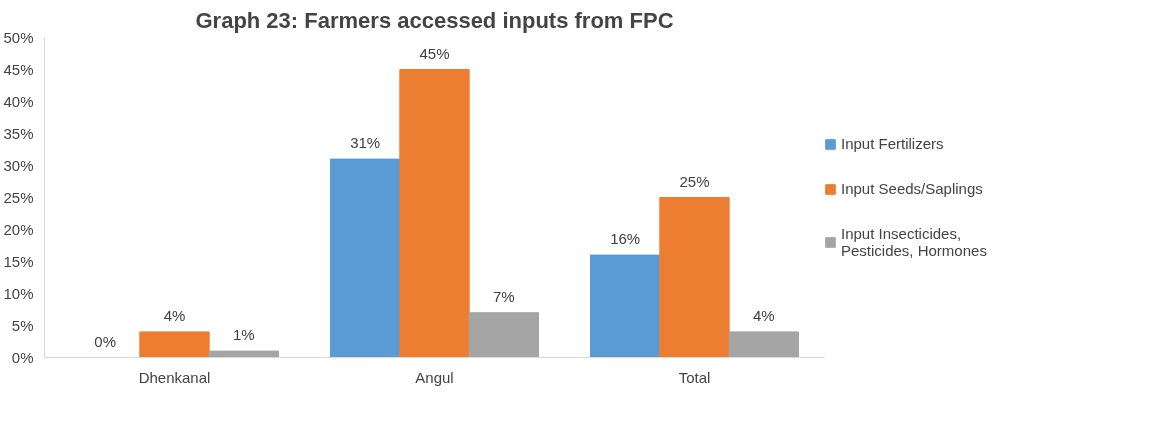  What do you see at coordinates (434, 377) in the screenshot?
I see `x-tick-label: Angul` at bounding box center [434, 377].